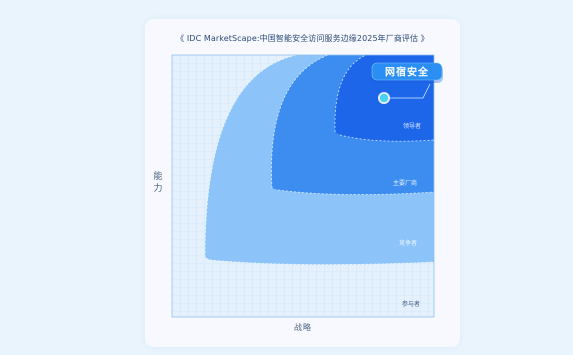 The height and width of the screenshot is (355, 573). I want to click on zone-major-outline, so click(300, 121).